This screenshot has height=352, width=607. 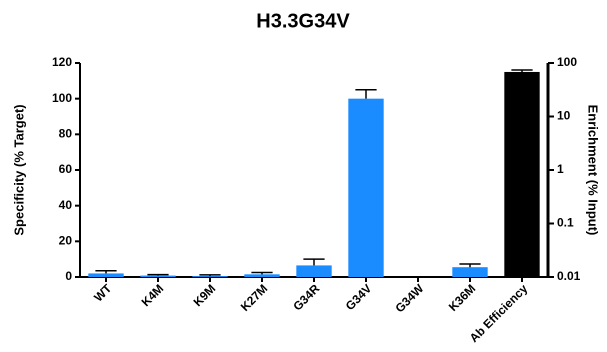 I want to click on x-tick-label: K4M, so click(x=153, y=295).